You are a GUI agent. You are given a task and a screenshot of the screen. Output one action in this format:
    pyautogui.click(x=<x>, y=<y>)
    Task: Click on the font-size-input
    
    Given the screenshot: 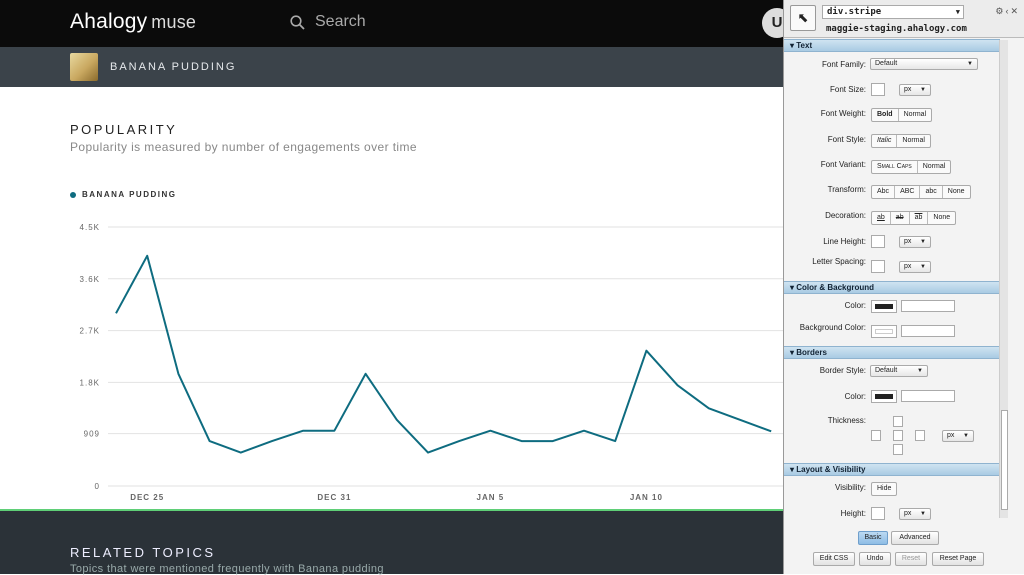 What is the action you would take?
    pyautogui.click(x=878, y=89)
    